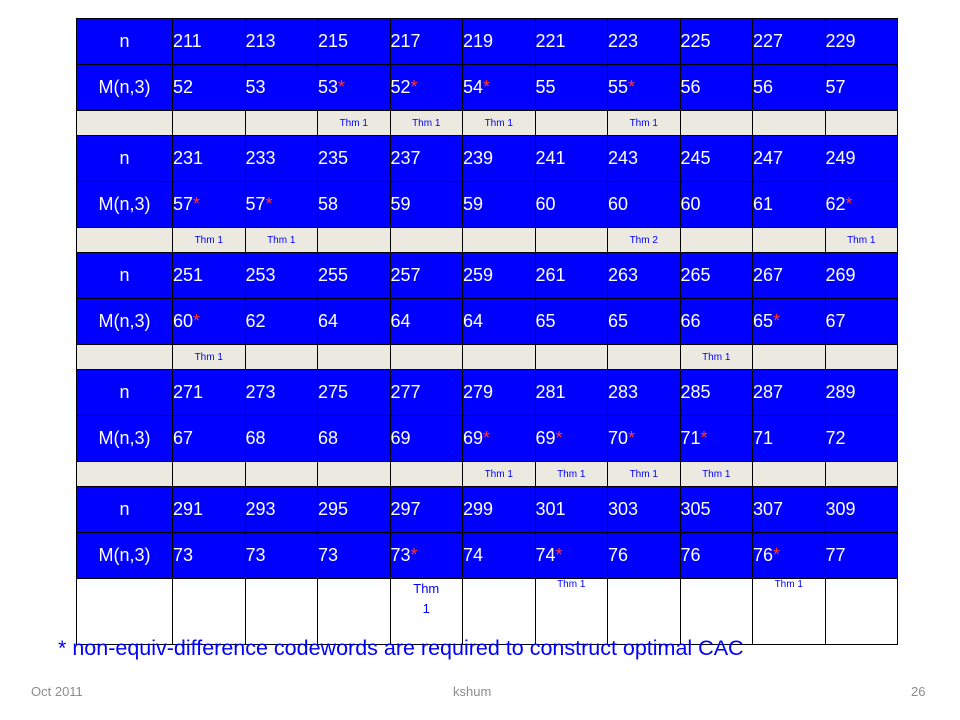 The image size is (960, 720). Describe the element at coordinates (281, 204) in the screenshot. I see `m-value-cell: 57*` at that location.